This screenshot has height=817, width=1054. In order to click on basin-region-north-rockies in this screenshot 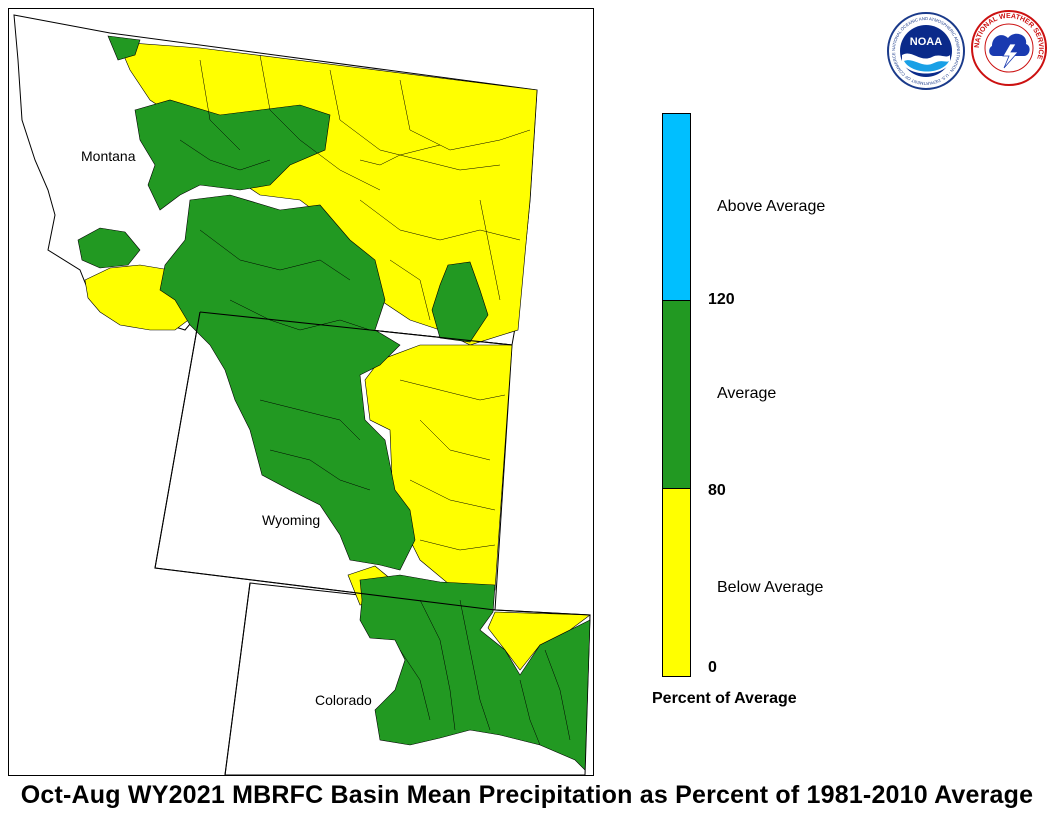, I will do `click(232, 155)`.